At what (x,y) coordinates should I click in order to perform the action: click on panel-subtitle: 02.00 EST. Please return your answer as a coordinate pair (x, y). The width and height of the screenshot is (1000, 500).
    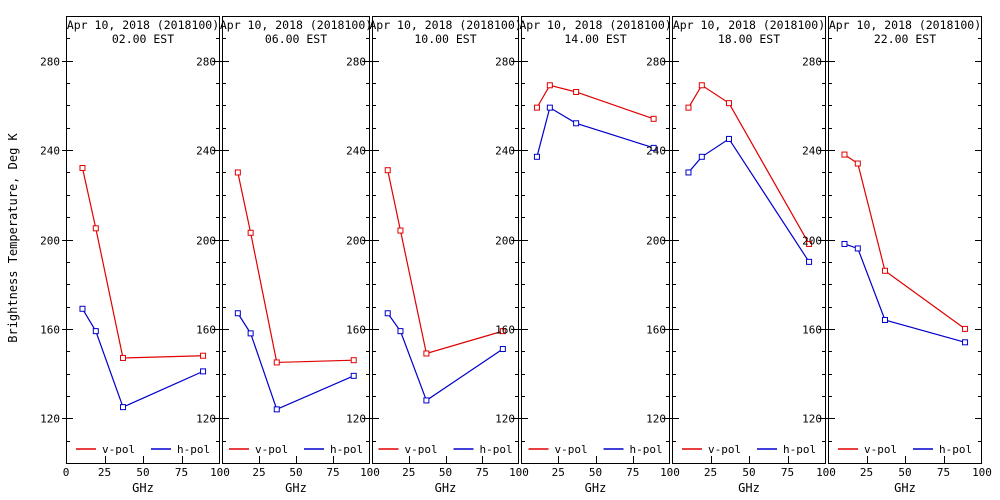
    Looking at the image, I should click on (143, 39).